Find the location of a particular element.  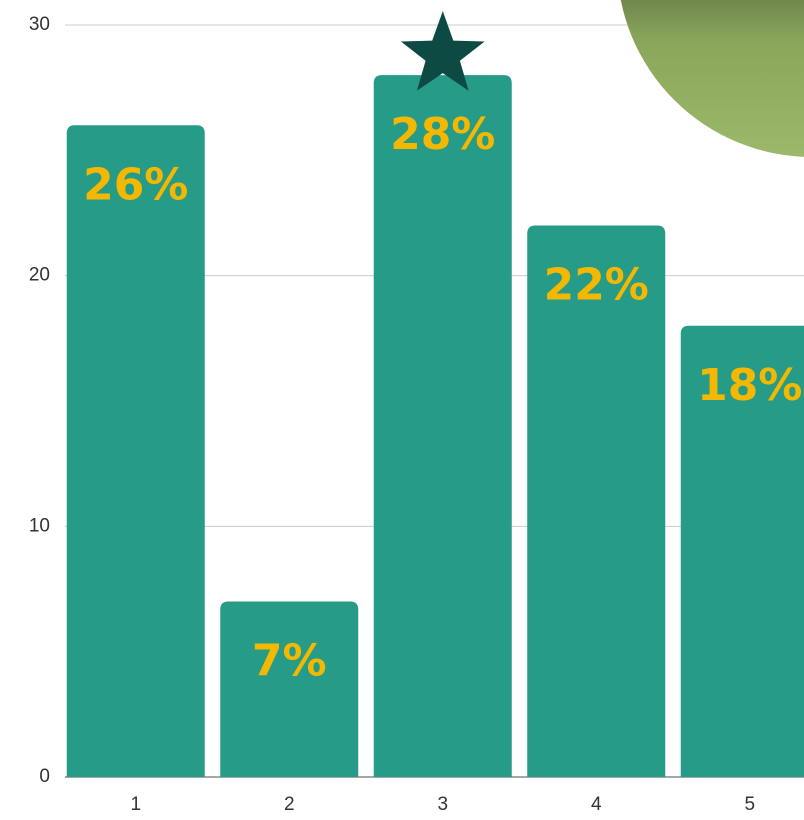

value-label: 28% is located at coordinates (442, 134).